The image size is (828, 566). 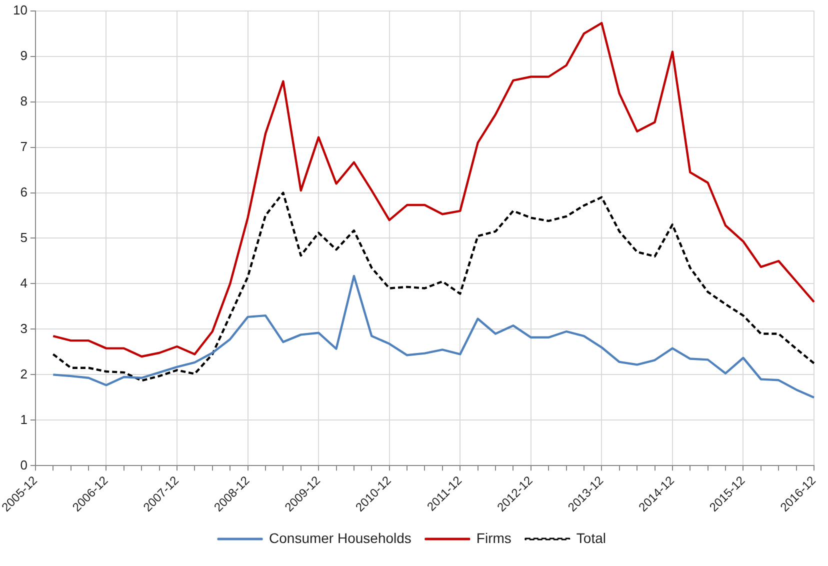 I want to click on y-tick-label: 1, so click(x=24, y=419).